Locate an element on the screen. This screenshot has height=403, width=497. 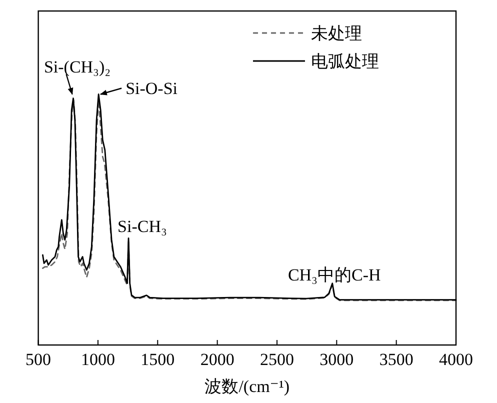
x-tick-label: 1500 is located at coordinates (157, 359).